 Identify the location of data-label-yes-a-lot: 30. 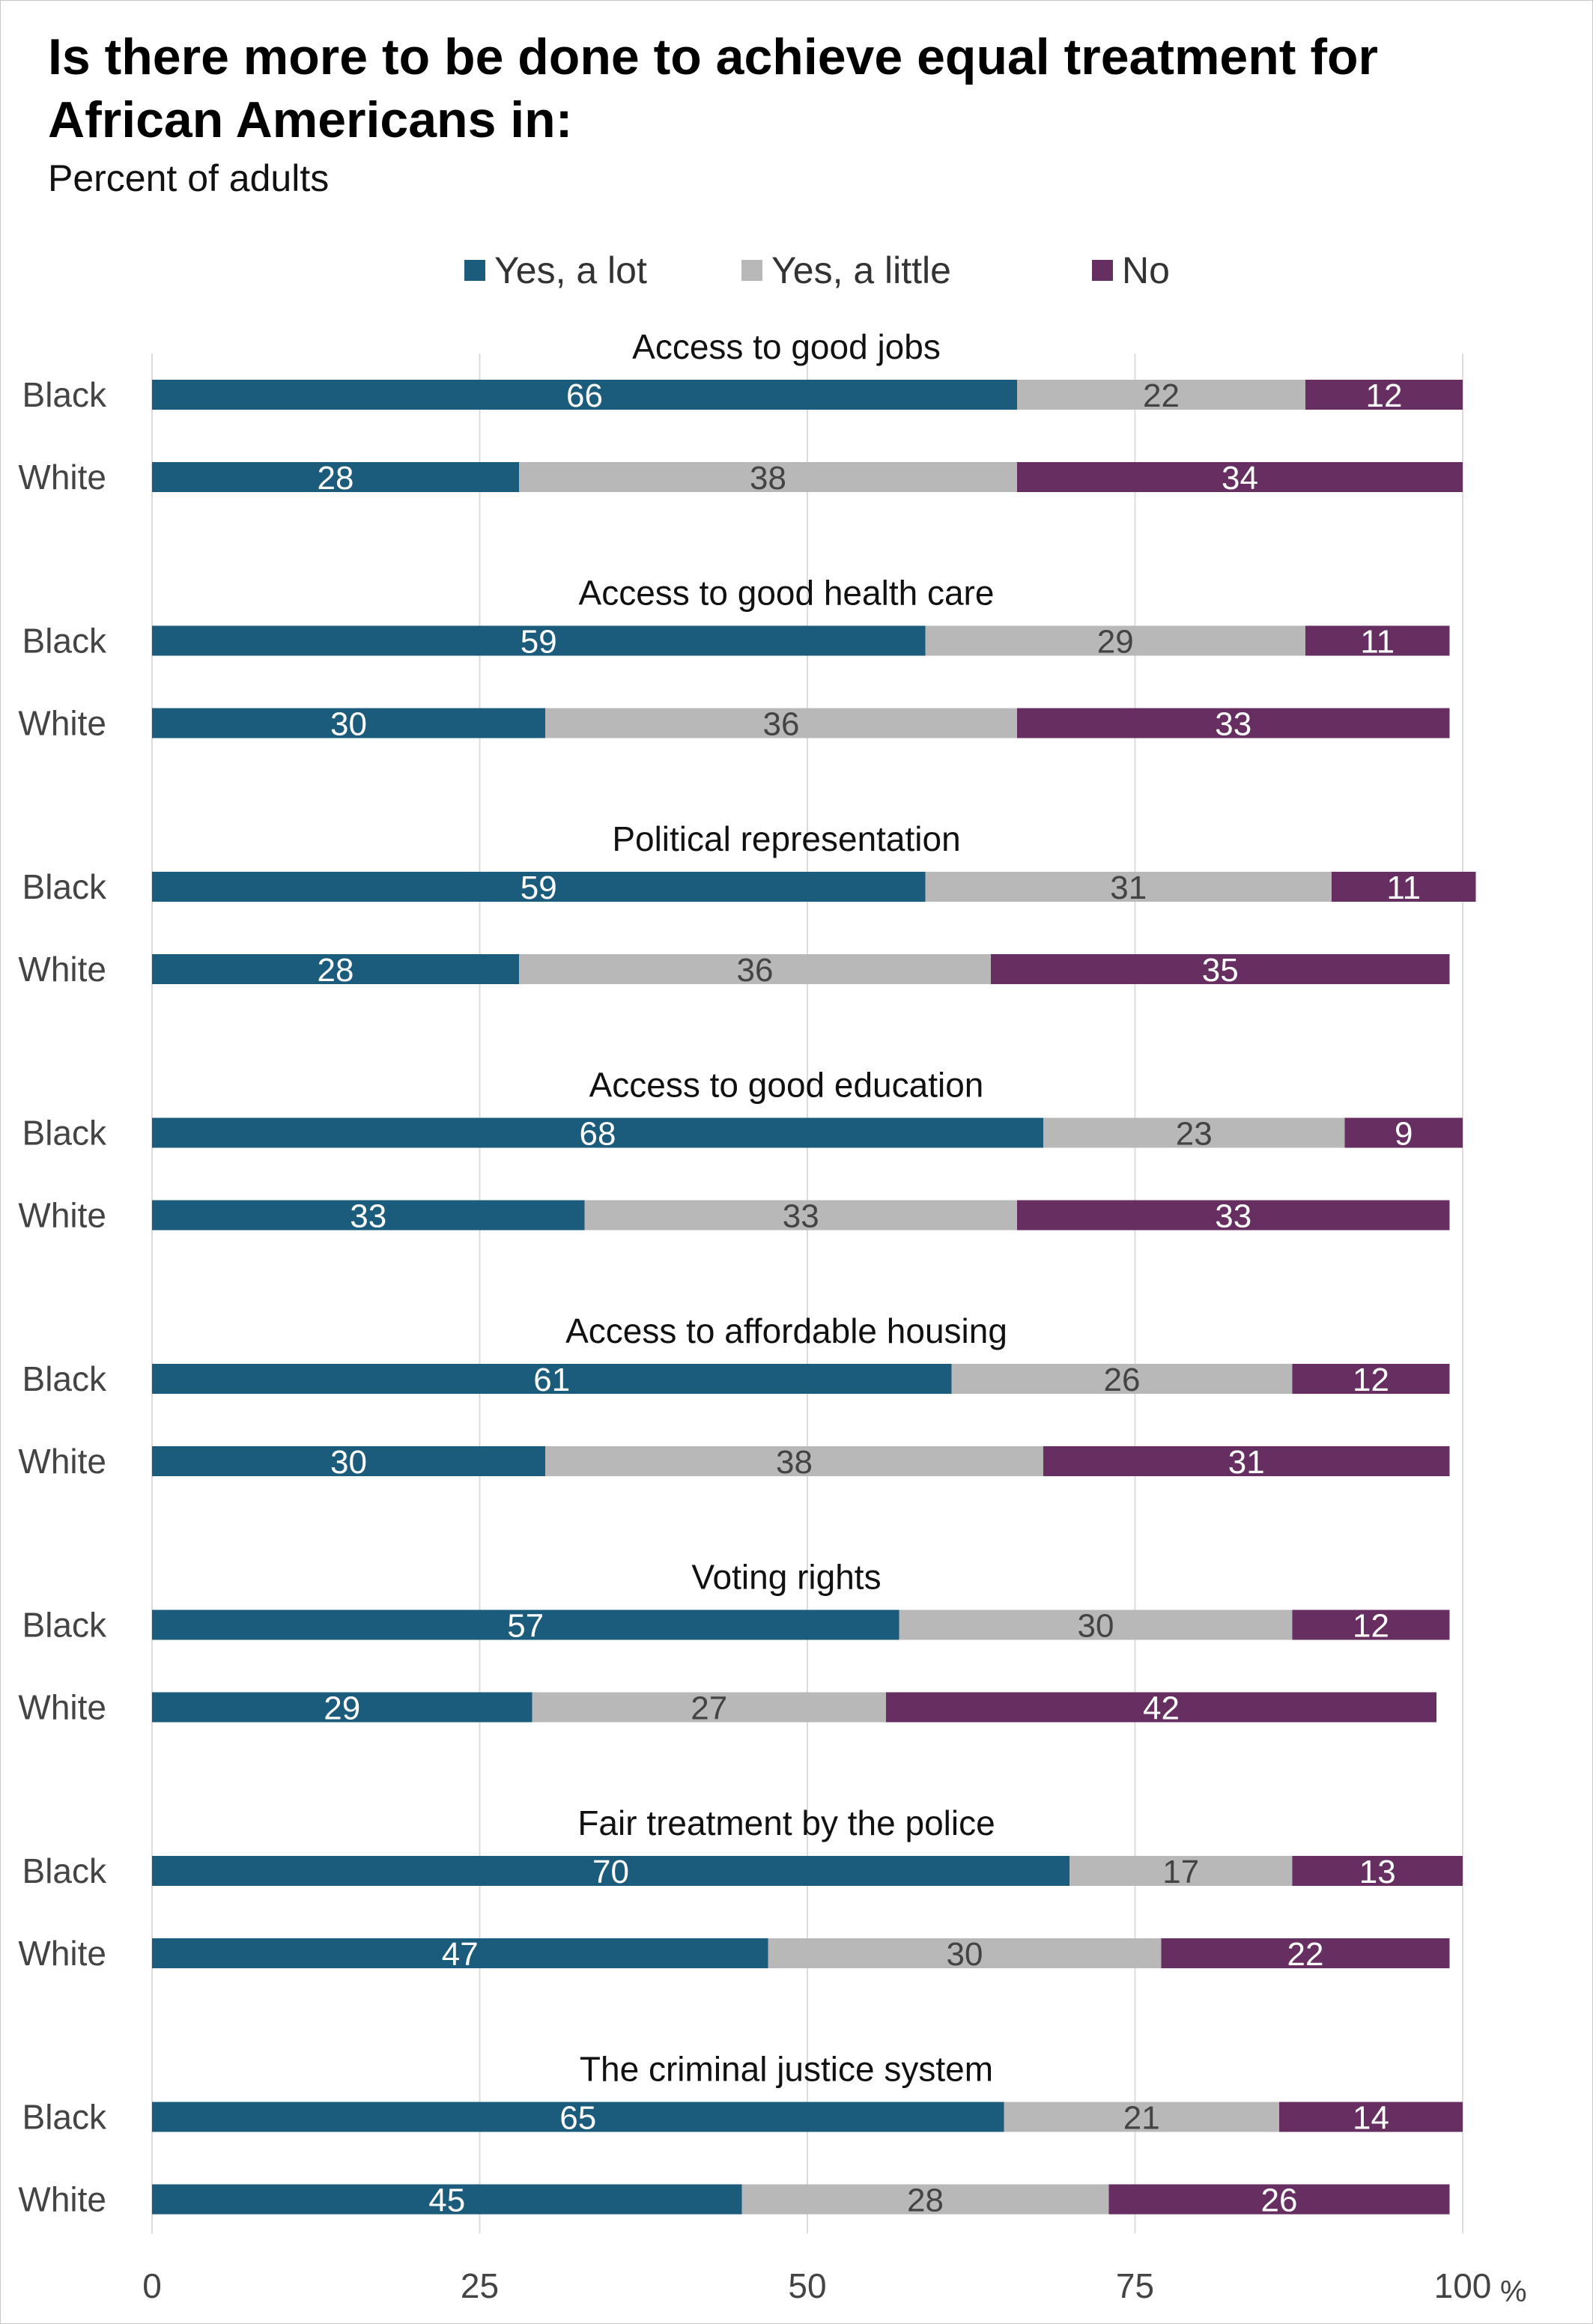
(348, 1462).